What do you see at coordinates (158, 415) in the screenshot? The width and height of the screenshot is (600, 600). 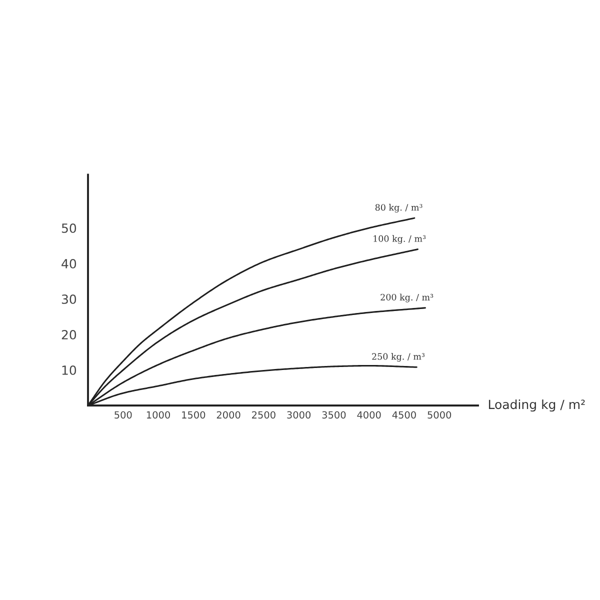 I see `x-tick-label: 1000` at bounding box center [158, 415].